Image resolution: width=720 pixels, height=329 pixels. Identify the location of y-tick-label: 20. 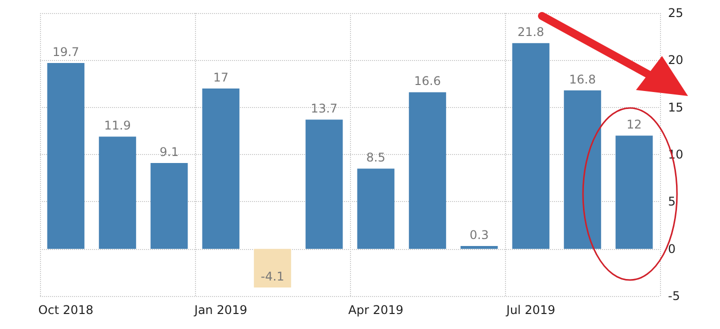
(676, 60).